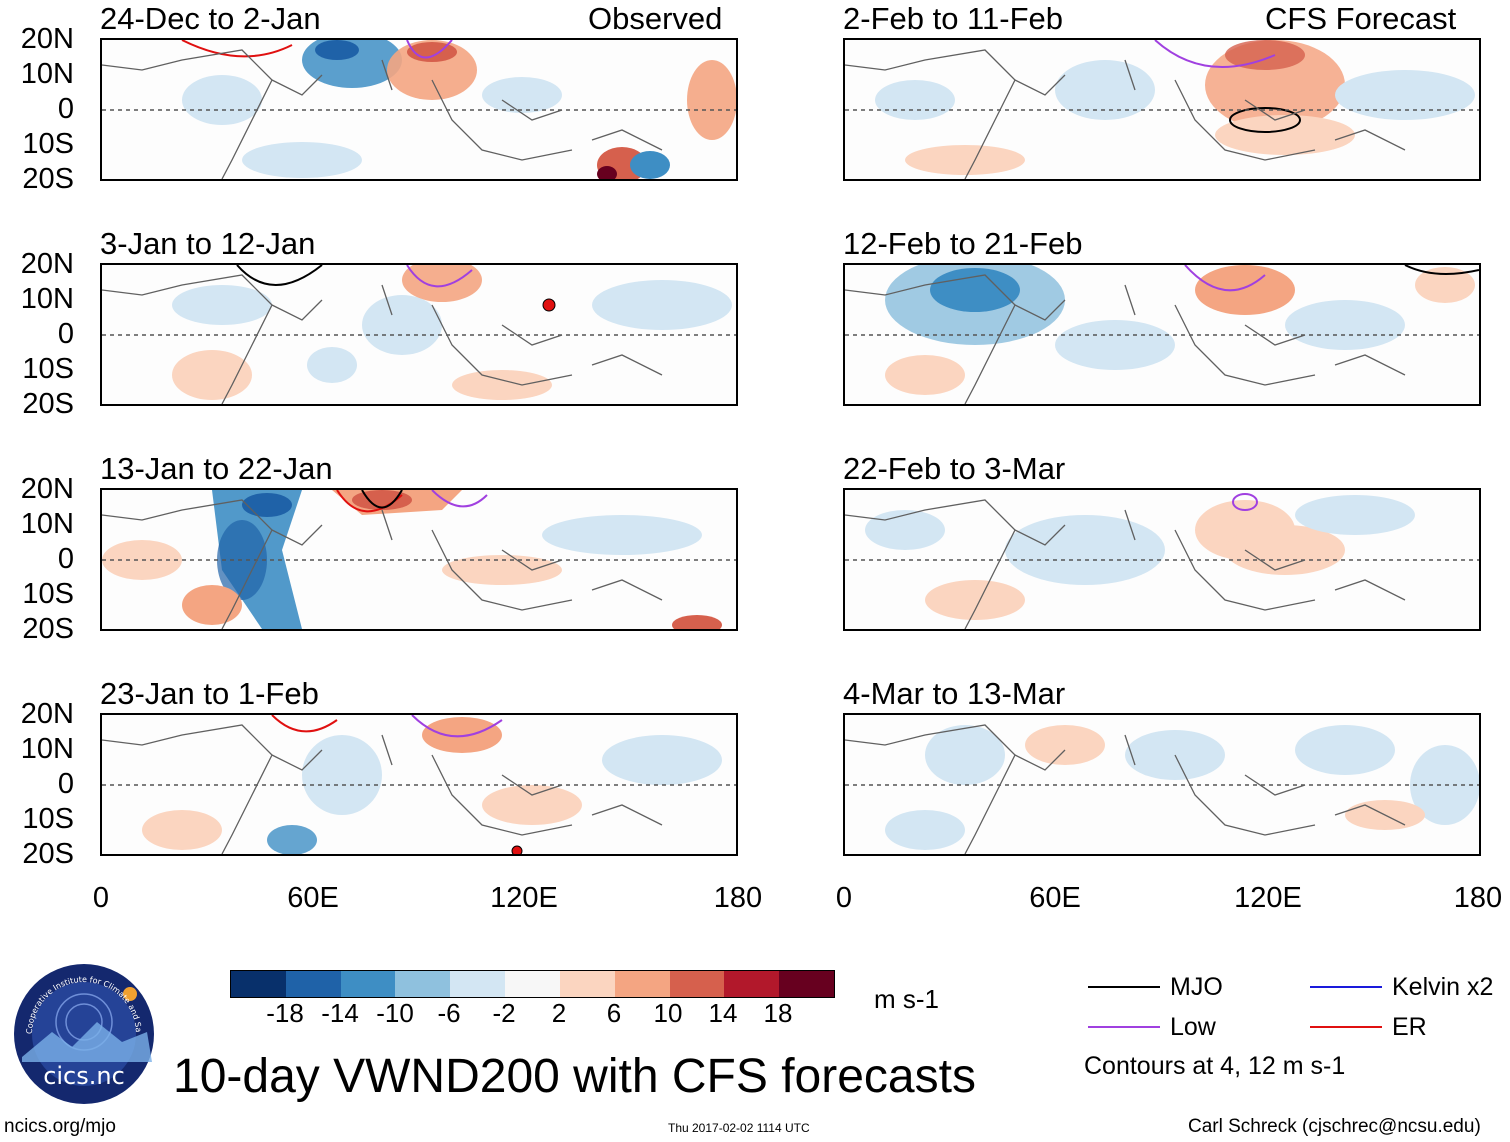 This screenshot has height=1142, width=1510. Describe the element at coordinates (216, 468) in the screenshot. I see `panel-title-3: 13-Jan to 22-Jan` at that location.